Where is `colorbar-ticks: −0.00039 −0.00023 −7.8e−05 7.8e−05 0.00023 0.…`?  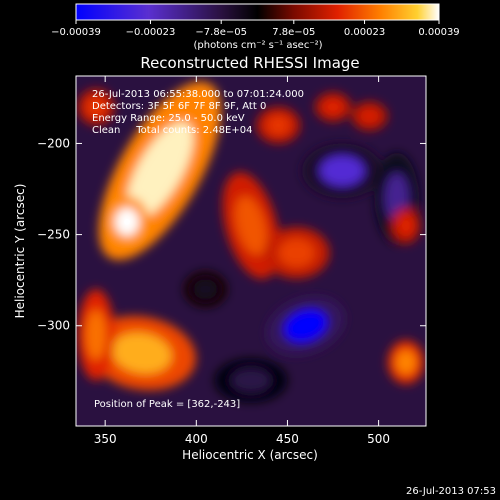
colorbar-ticks: −0.00039 −0.00023 −7.8e−05 7.8e−05 0.00023 0.… is located at coordinates (255, 29).